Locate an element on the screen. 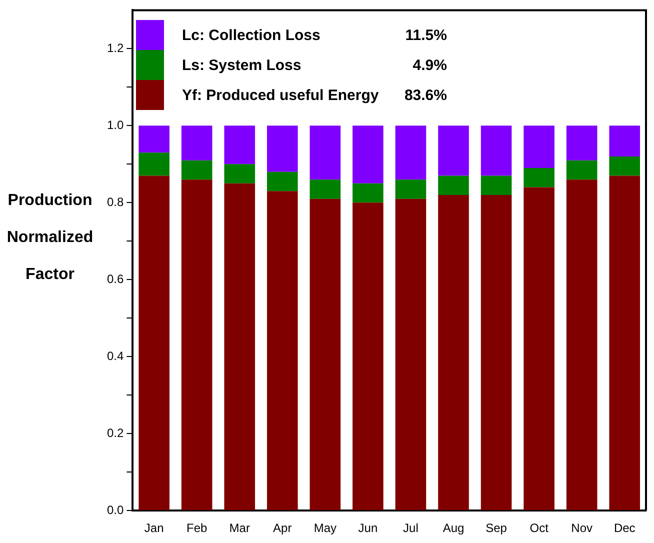  x-tick-label: Dec is located at coordinates (625, 528).